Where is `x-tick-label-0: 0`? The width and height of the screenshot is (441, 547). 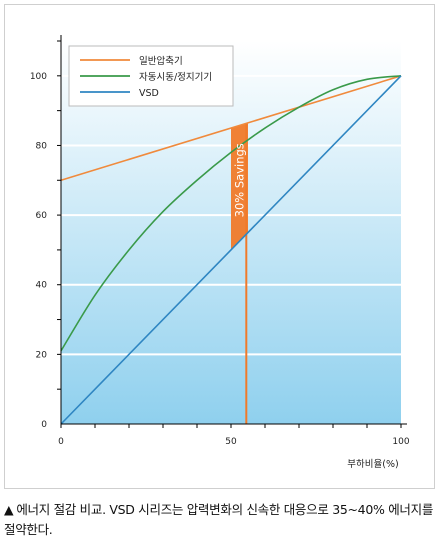 x-tick-label-0: 0 is located at coordinates (61, 442).